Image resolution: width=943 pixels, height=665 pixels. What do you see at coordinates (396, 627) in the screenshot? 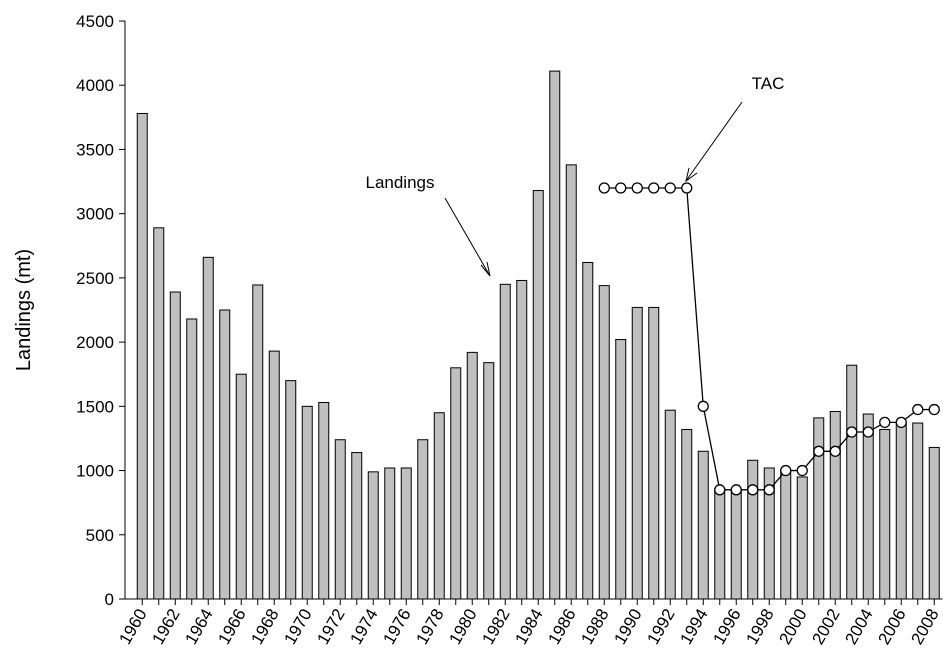
I see `x-tick-label: 1976` at bounding box center [396, 627].